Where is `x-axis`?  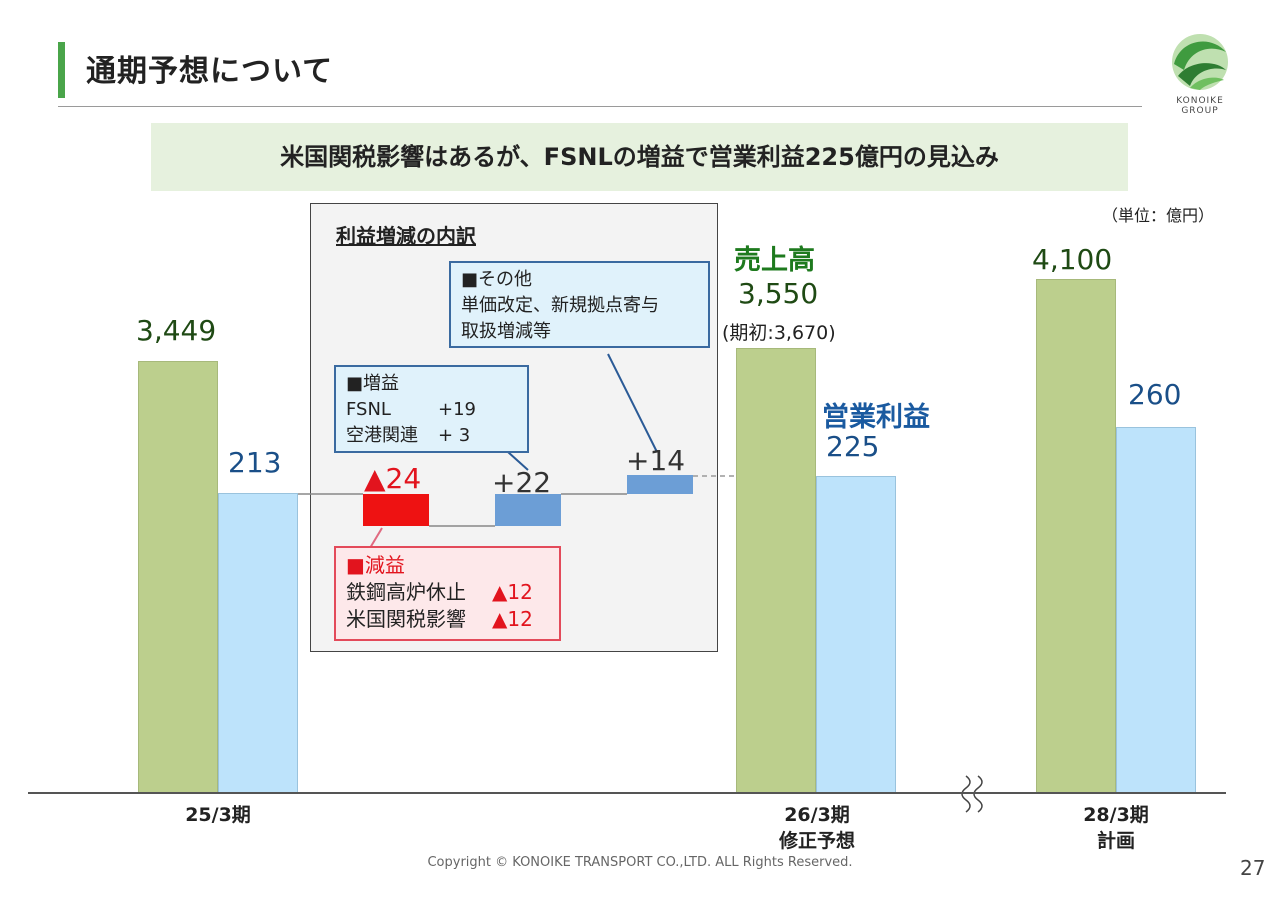
x-axis is located at coordinates (627, 793).